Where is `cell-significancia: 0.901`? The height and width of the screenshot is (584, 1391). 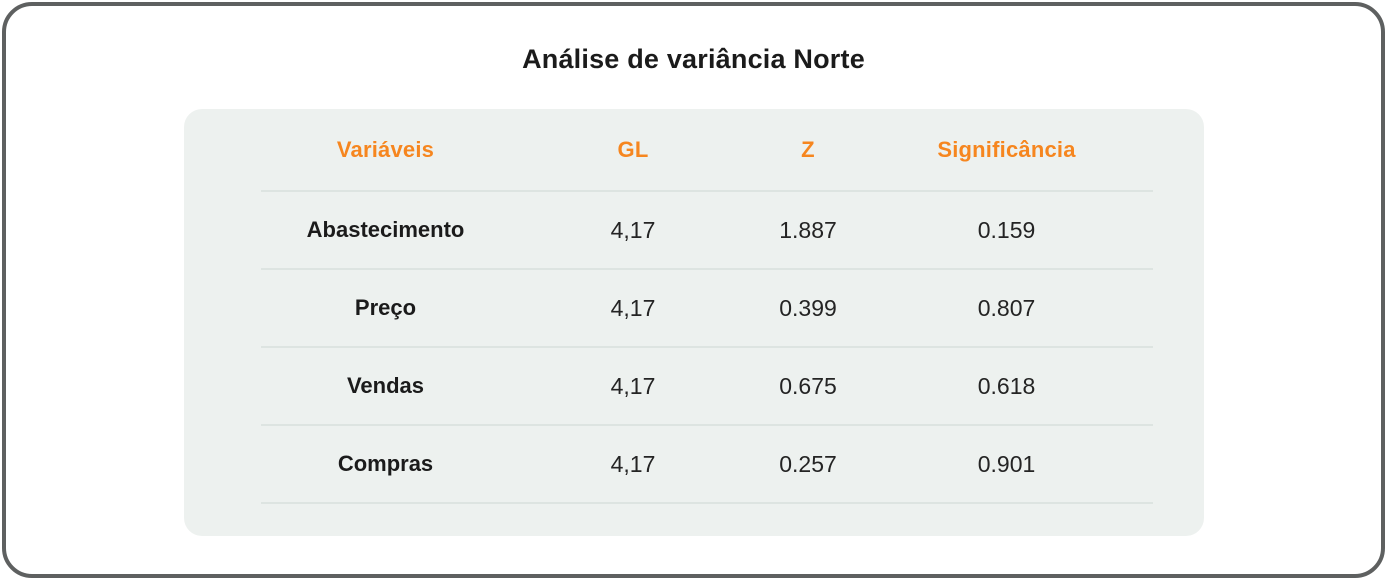
cell-significancia: 0.901 is located at coordinates (1006, 463).